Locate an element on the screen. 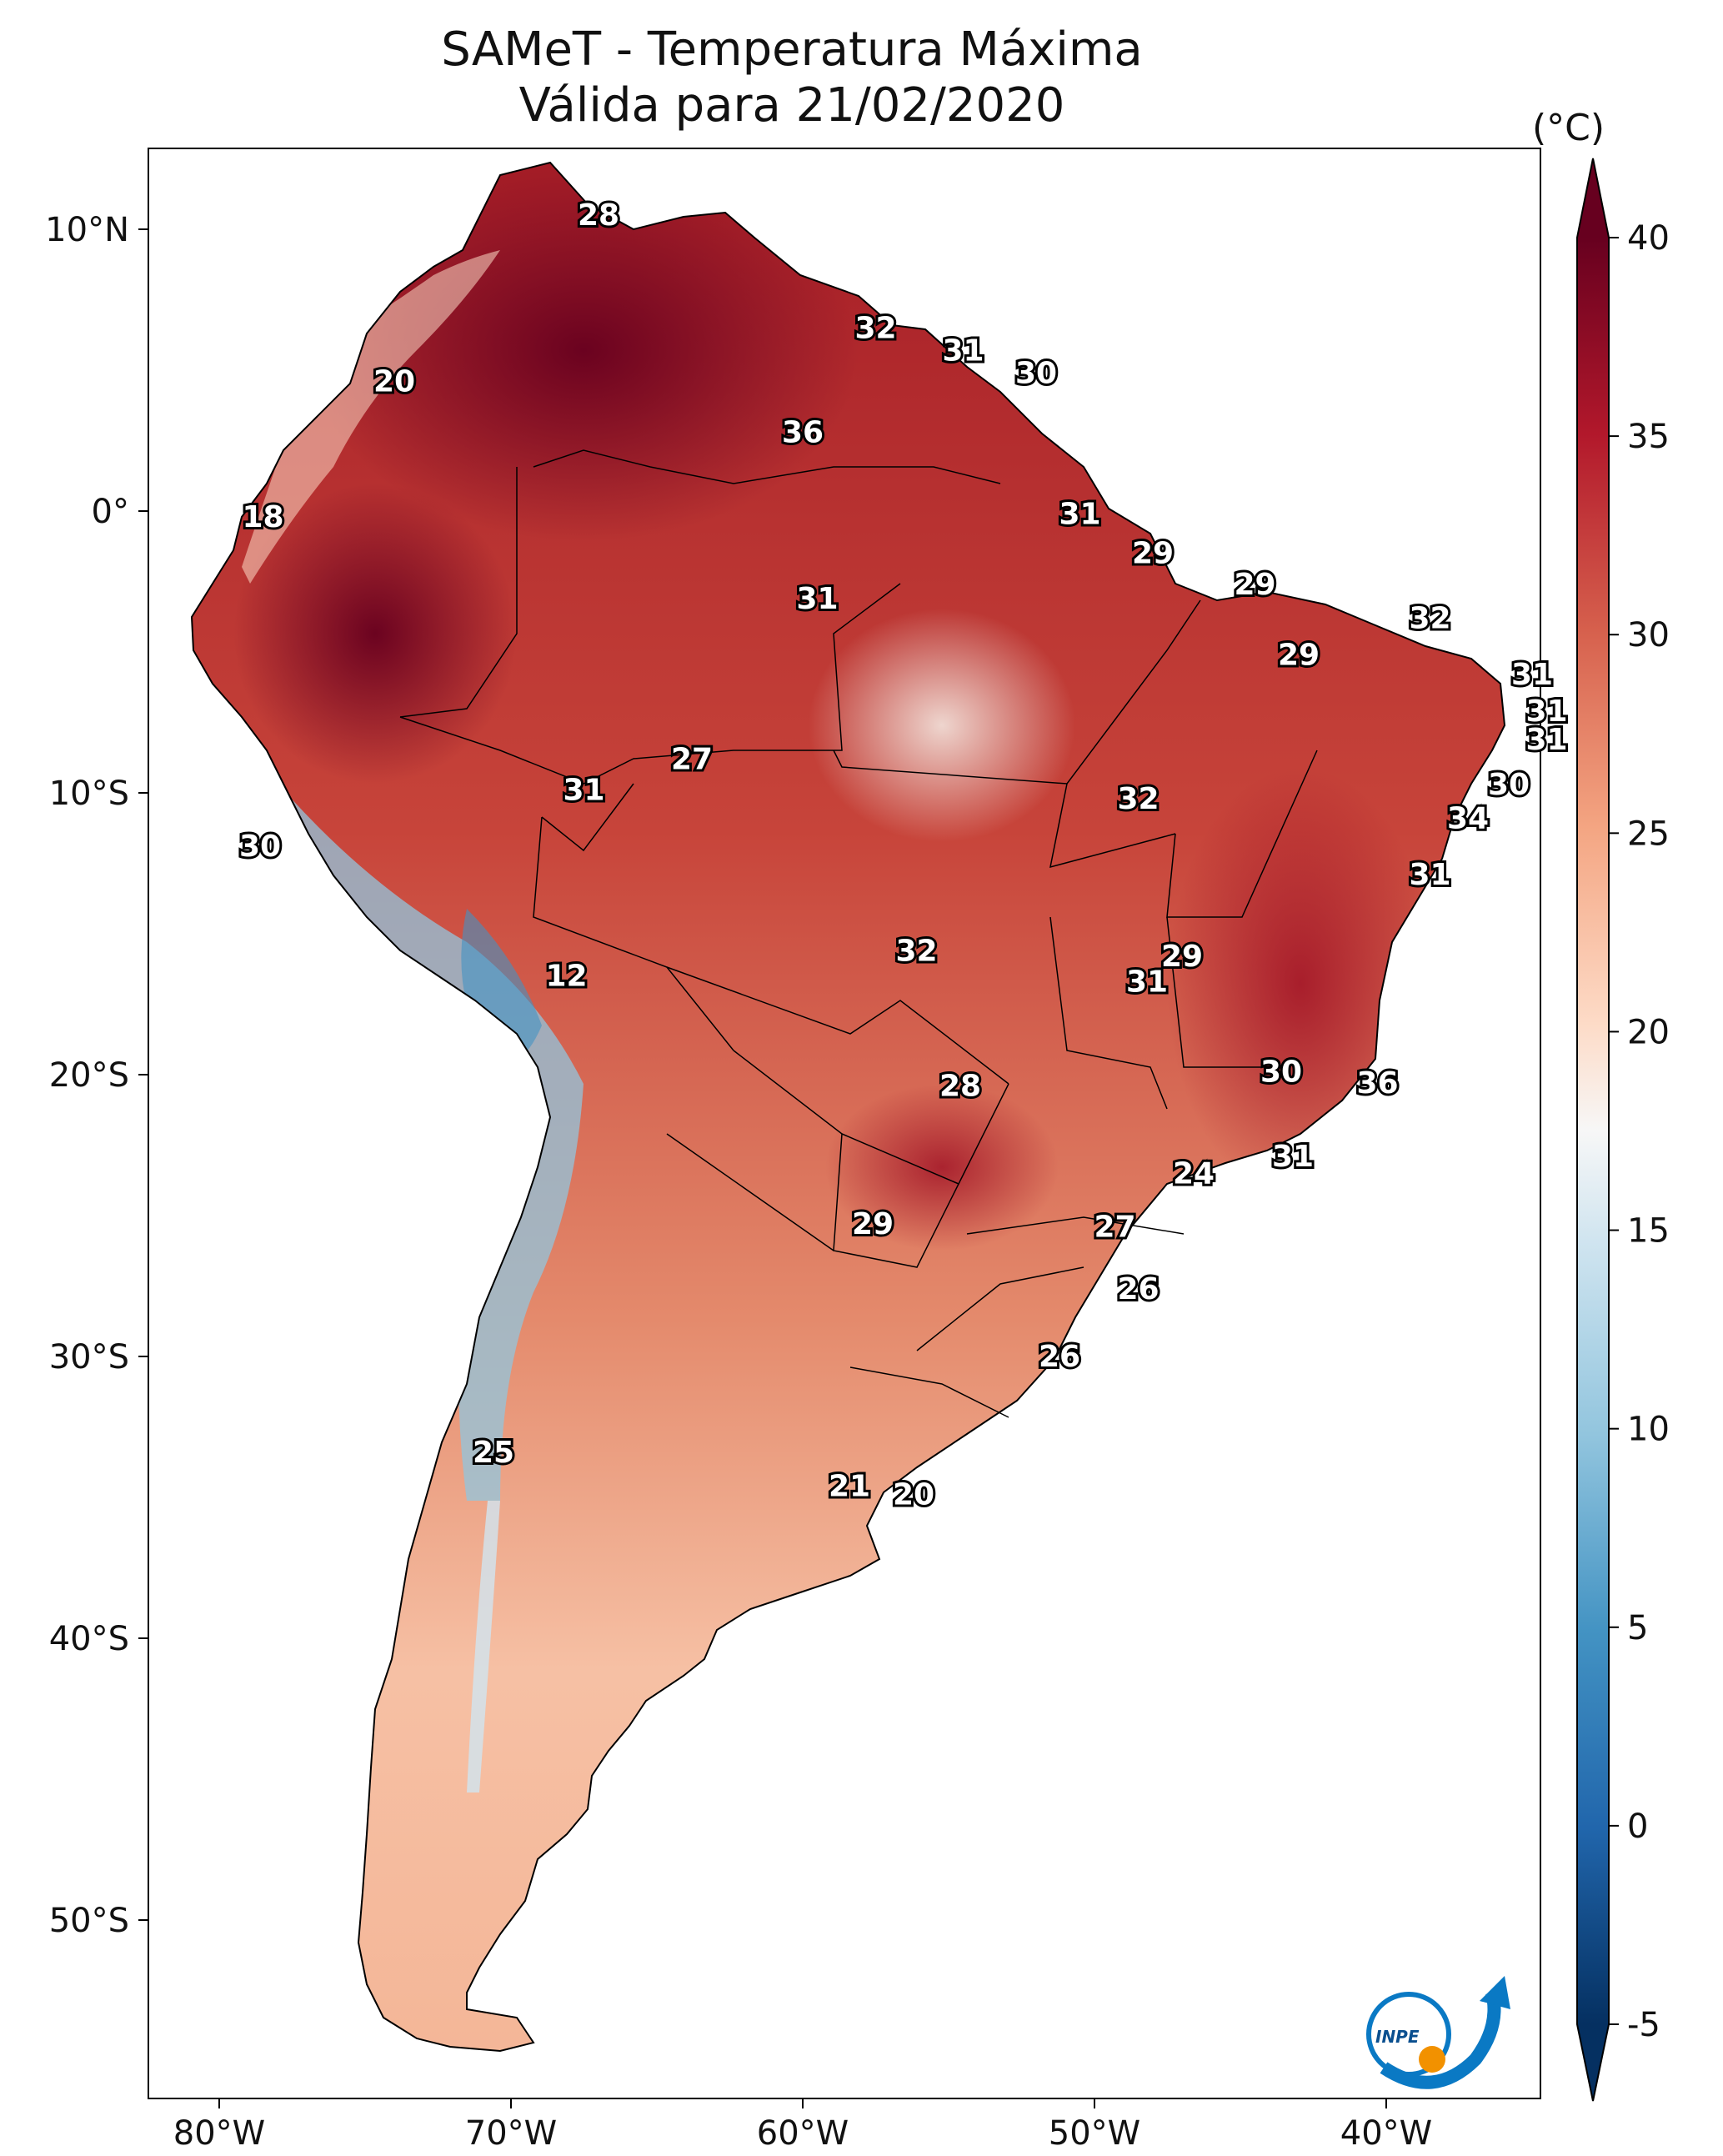 This screenshot has width=1723, height=2156. logo-text: INPE is located at coordinates (1398, 2037).